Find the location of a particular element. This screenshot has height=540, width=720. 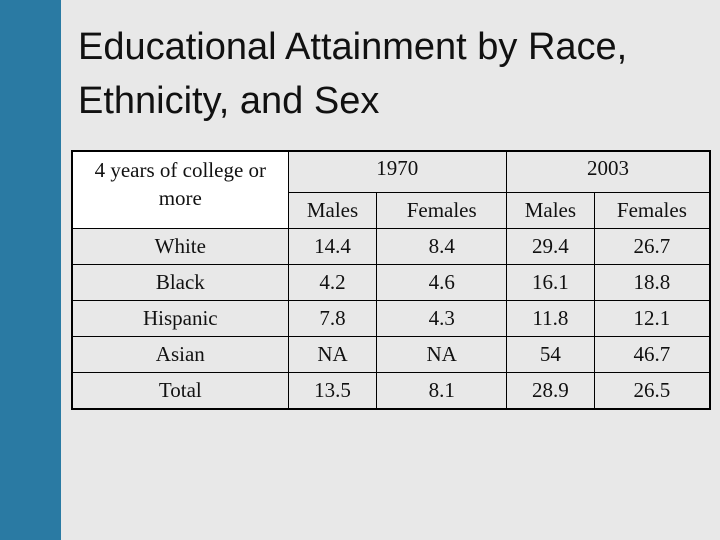

data-cell: 8.1 is located at coordinates (441, 391).